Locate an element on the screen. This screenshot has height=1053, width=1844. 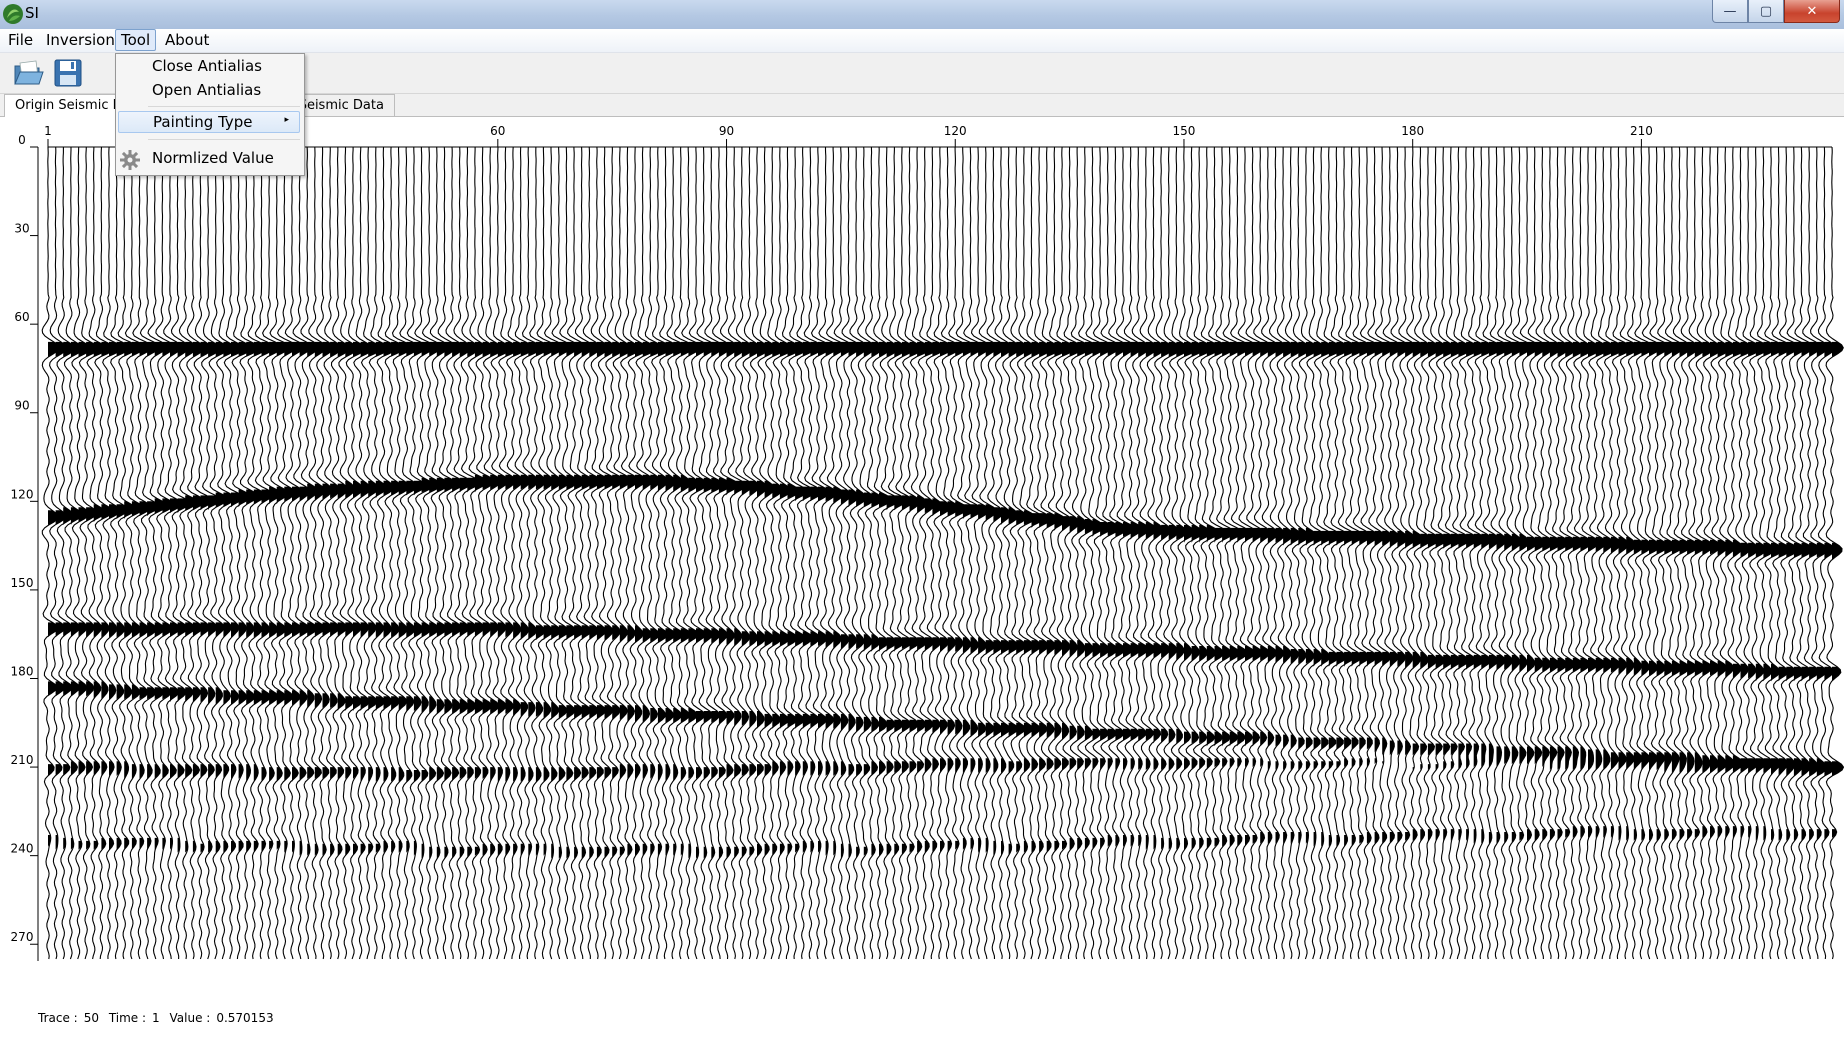
time-label: Time : is located at coordinates (127, 1018).